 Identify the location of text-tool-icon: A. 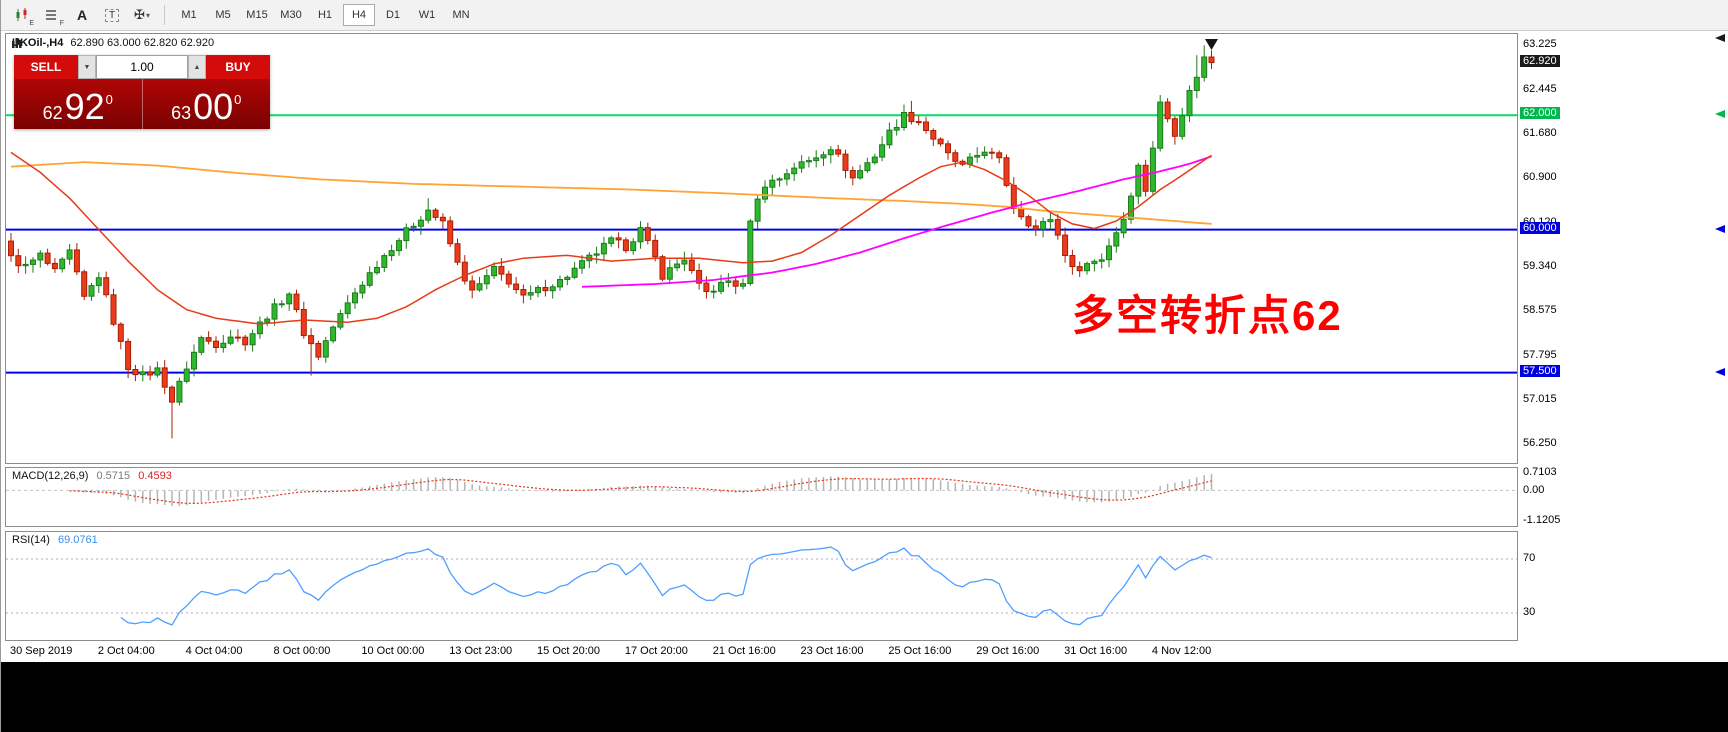
(82, 15).